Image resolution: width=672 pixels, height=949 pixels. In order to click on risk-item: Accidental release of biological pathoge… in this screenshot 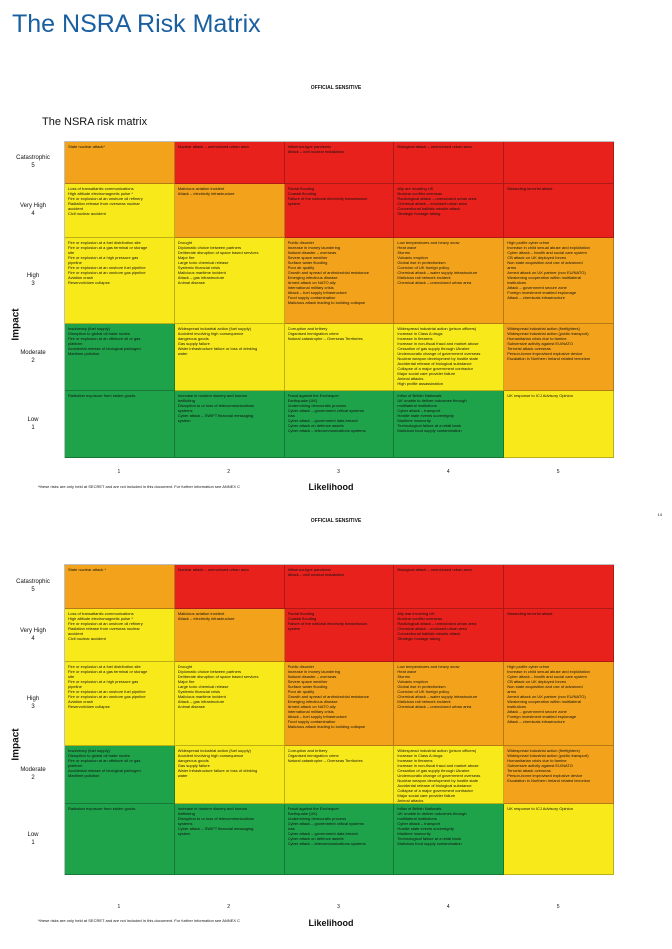, I will do `click(104, 348)`.